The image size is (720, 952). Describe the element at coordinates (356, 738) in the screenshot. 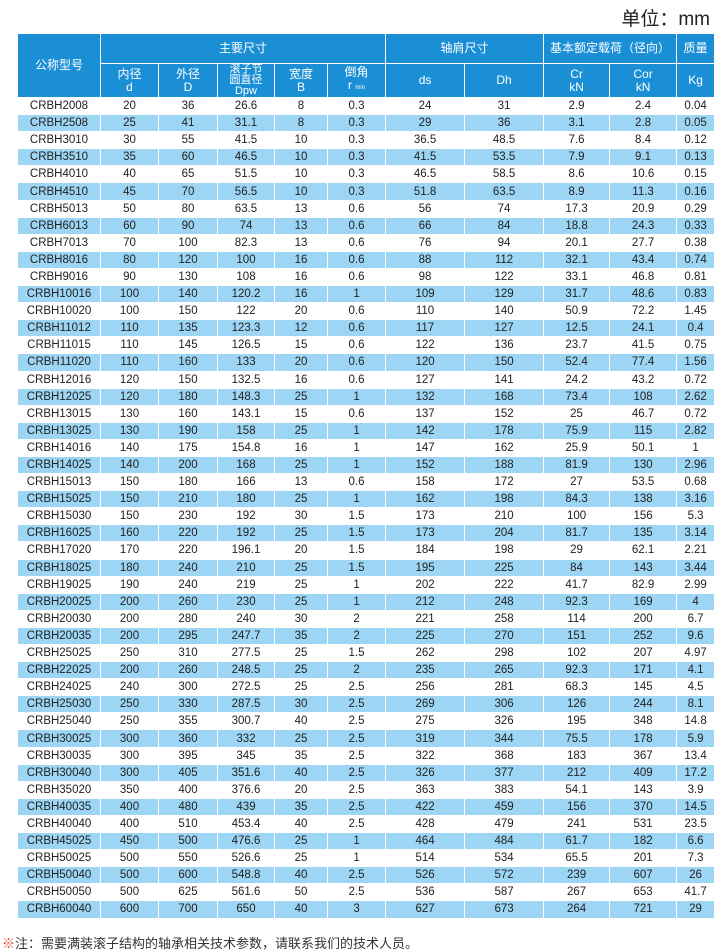

I see `cell-r: 2.5` at that location.